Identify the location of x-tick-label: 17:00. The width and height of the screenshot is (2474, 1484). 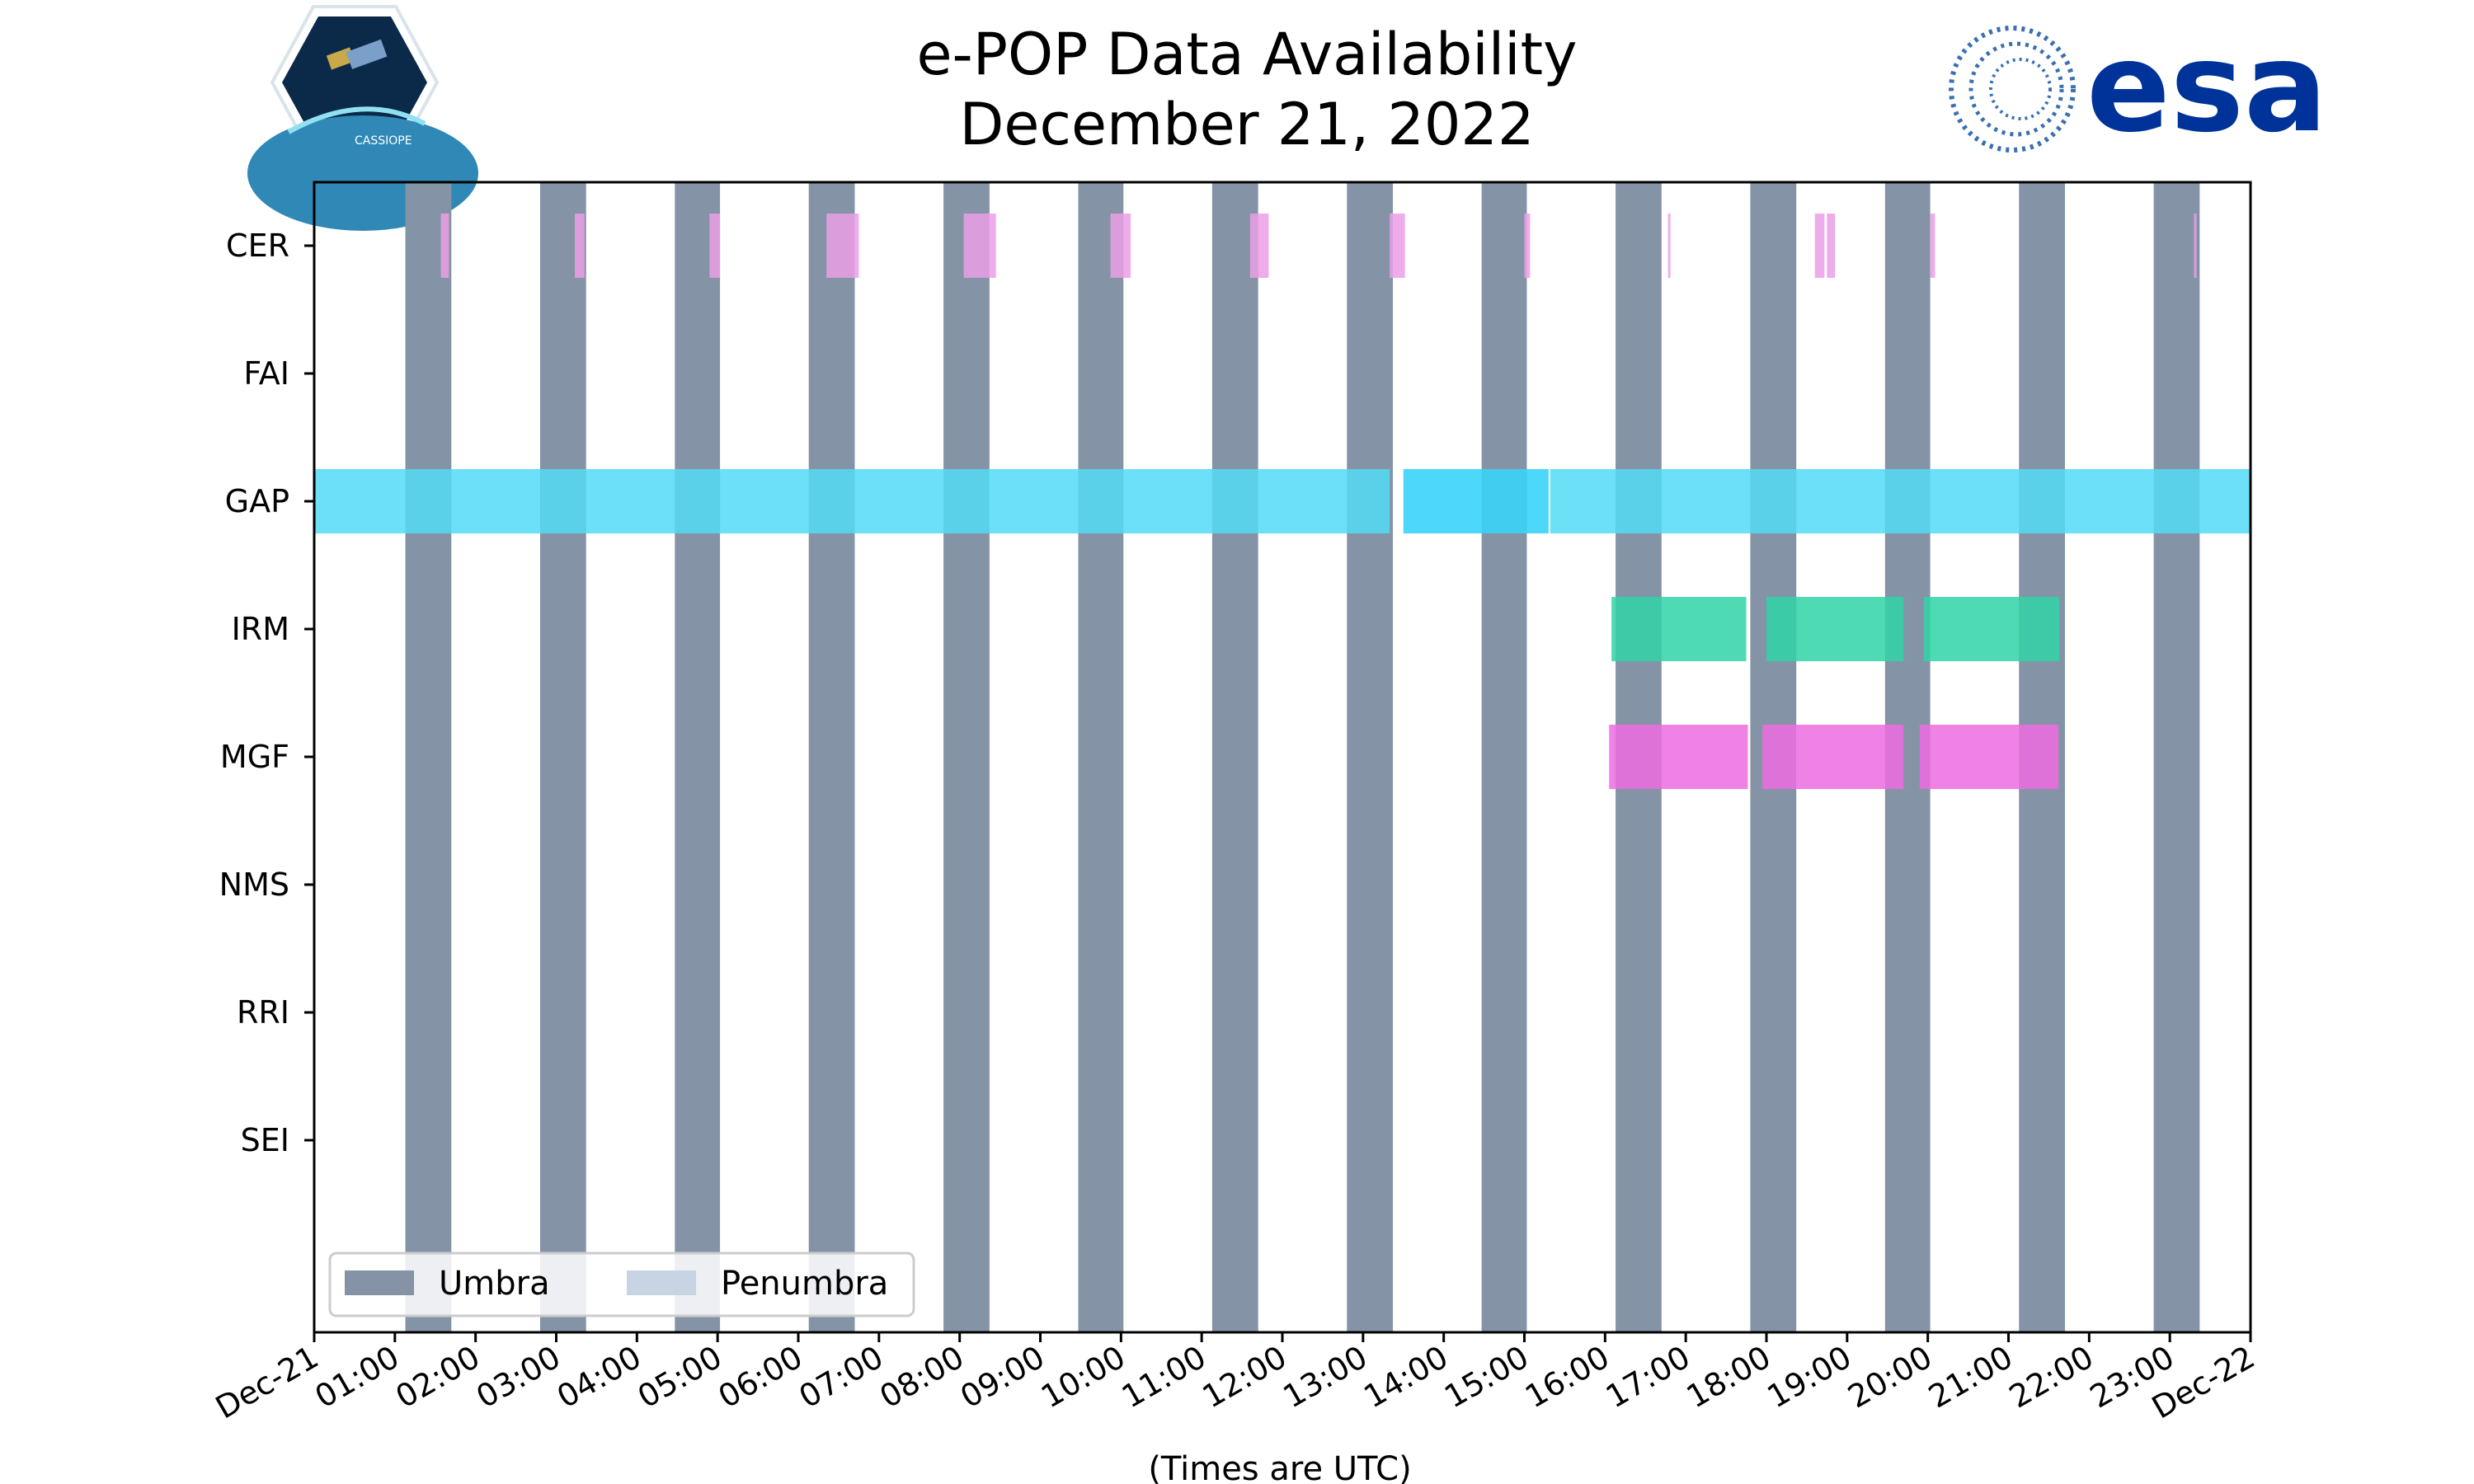
(1648, 1377).